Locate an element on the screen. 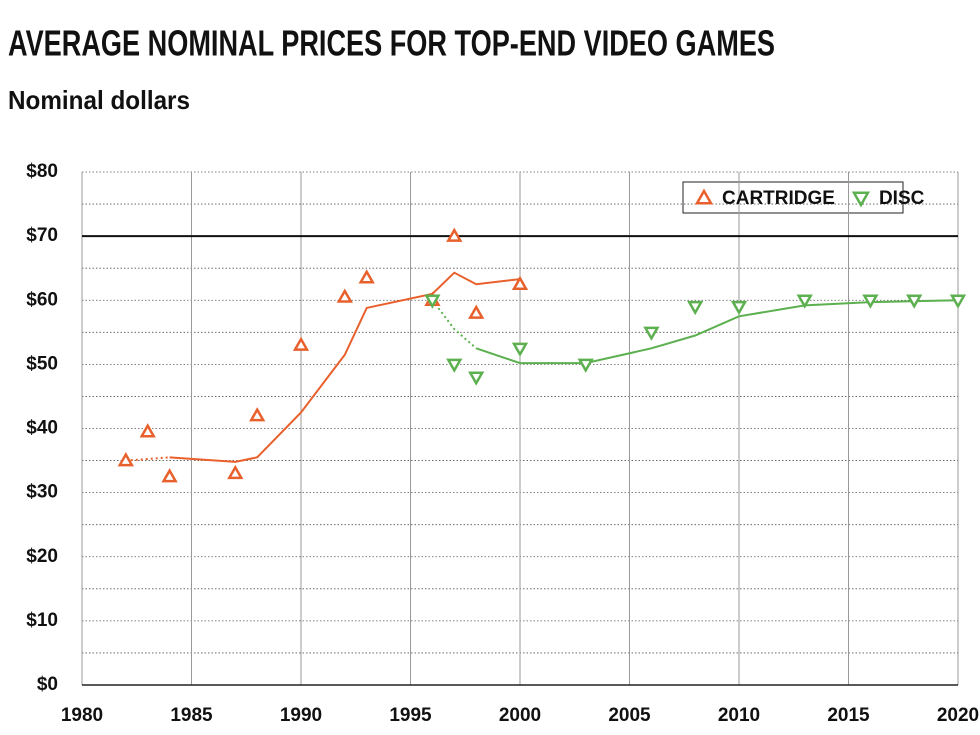 This screenshot has height=735, width=980. x-tick-label: 2000 is located at coordinates (520, 715).